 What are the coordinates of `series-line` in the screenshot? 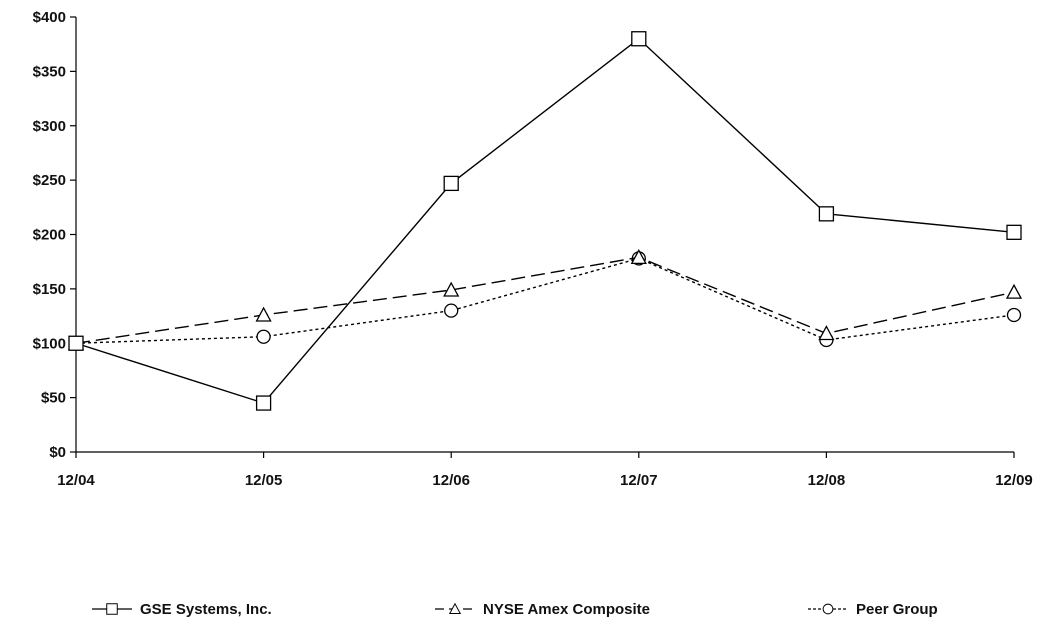 It's located at (545, 300).